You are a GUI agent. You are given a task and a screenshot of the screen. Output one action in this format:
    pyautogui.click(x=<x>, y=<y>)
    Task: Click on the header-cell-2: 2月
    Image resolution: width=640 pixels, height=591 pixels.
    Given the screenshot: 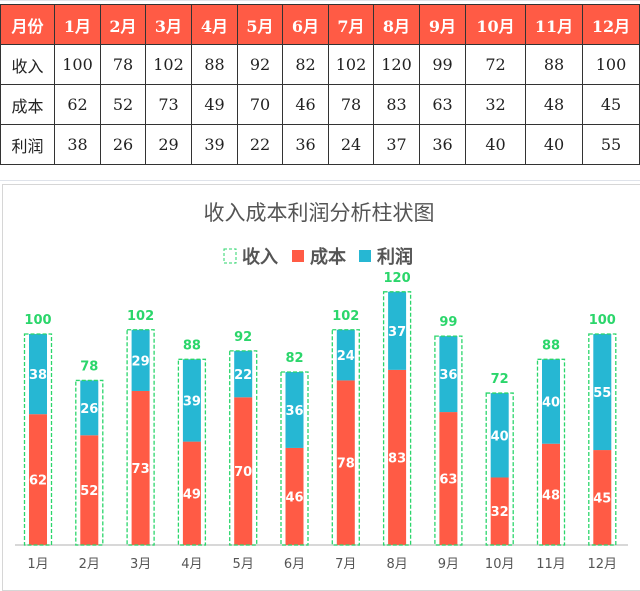 What is the action you would take?
    pyautogui.click(x=123, y=24)
    